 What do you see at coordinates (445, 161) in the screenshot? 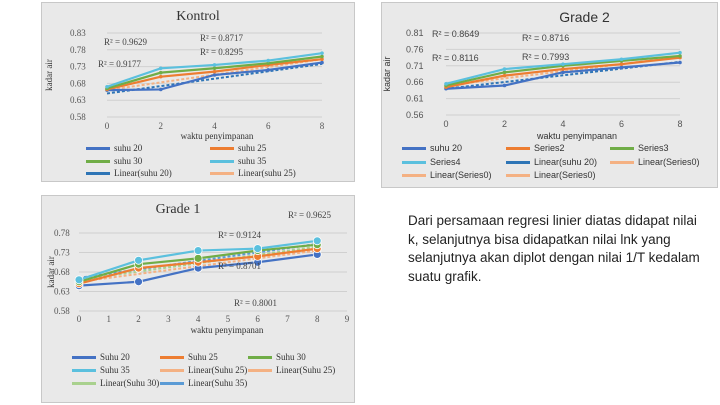
I see `legend-label: Series4` at bounding box center [445, 161].